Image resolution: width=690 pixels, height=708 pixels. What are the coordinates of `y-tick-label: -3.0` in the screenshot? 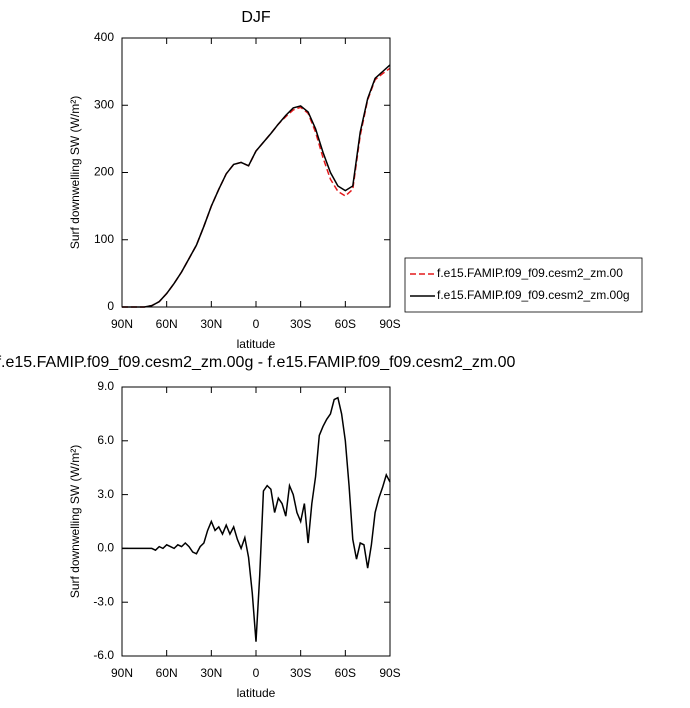 It's located at (103, 601).